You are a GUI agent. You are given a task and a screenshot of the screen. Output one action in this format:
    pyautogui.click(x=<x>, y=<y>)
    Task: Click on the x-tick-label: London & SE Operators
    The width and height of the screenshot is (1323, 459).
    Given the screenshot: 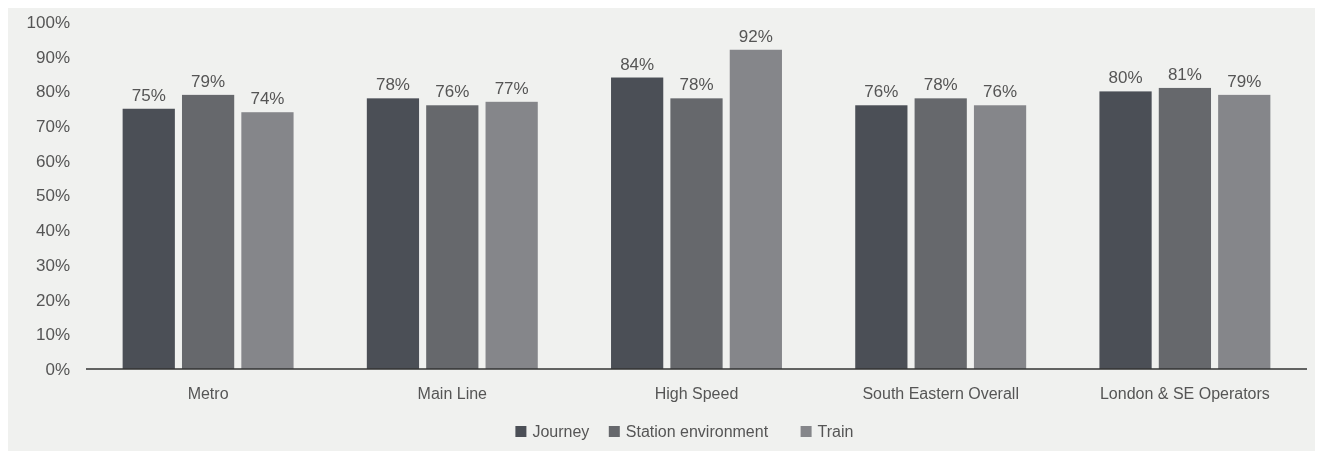 What is the action you would take?
    pyautogui.click(x=1184, y=393)
    